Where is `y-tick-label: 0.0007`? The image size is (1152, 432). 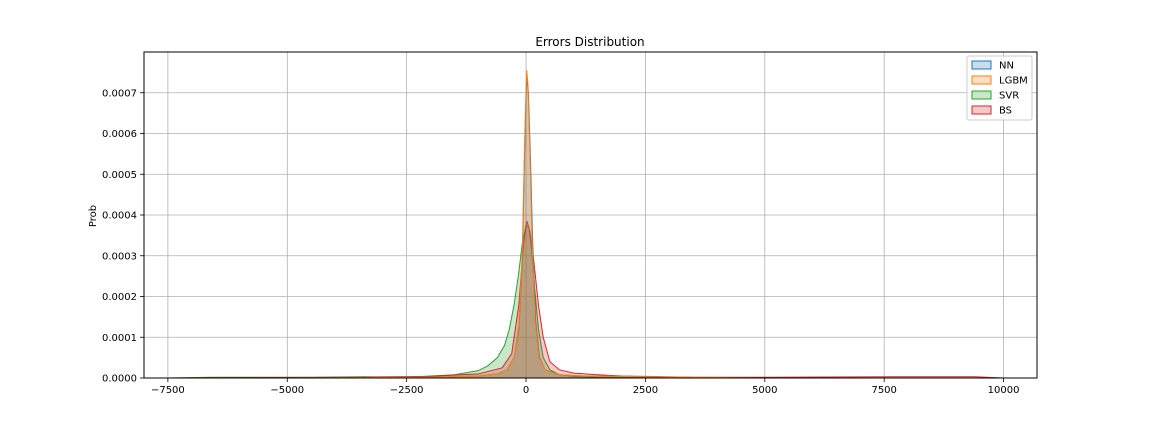 y-tick-label: 0.0007 is located at coordinates (119, 93).